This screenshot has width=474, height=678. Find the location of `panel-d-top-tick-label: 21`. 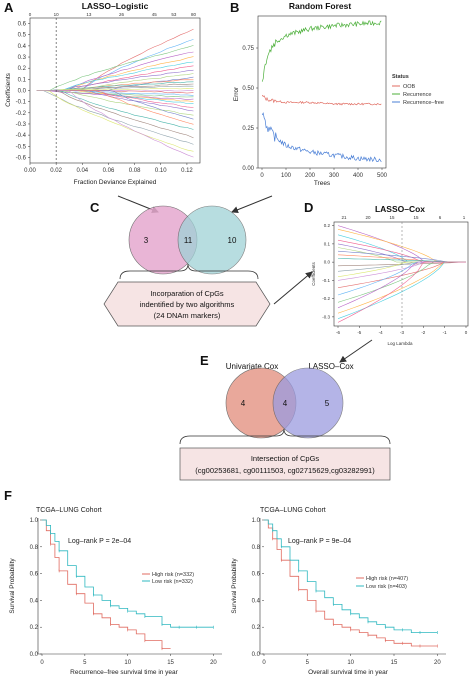

panel-d-top-tick-label: 21 is located at coordinates (344, 217).